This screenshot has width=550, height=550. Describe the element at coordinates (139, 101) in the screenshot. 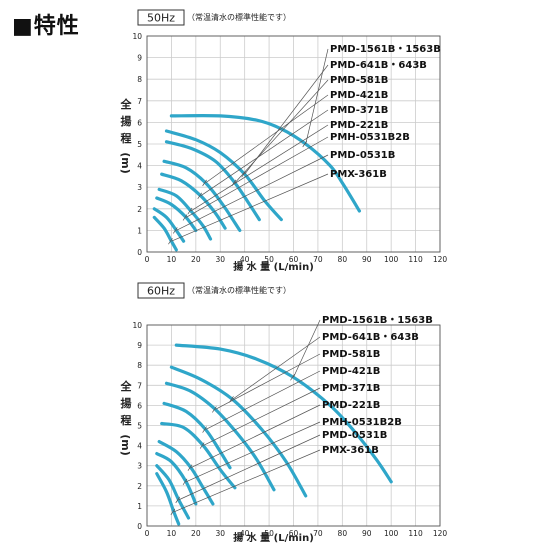

I see `y-tick-label: 7` at that location.